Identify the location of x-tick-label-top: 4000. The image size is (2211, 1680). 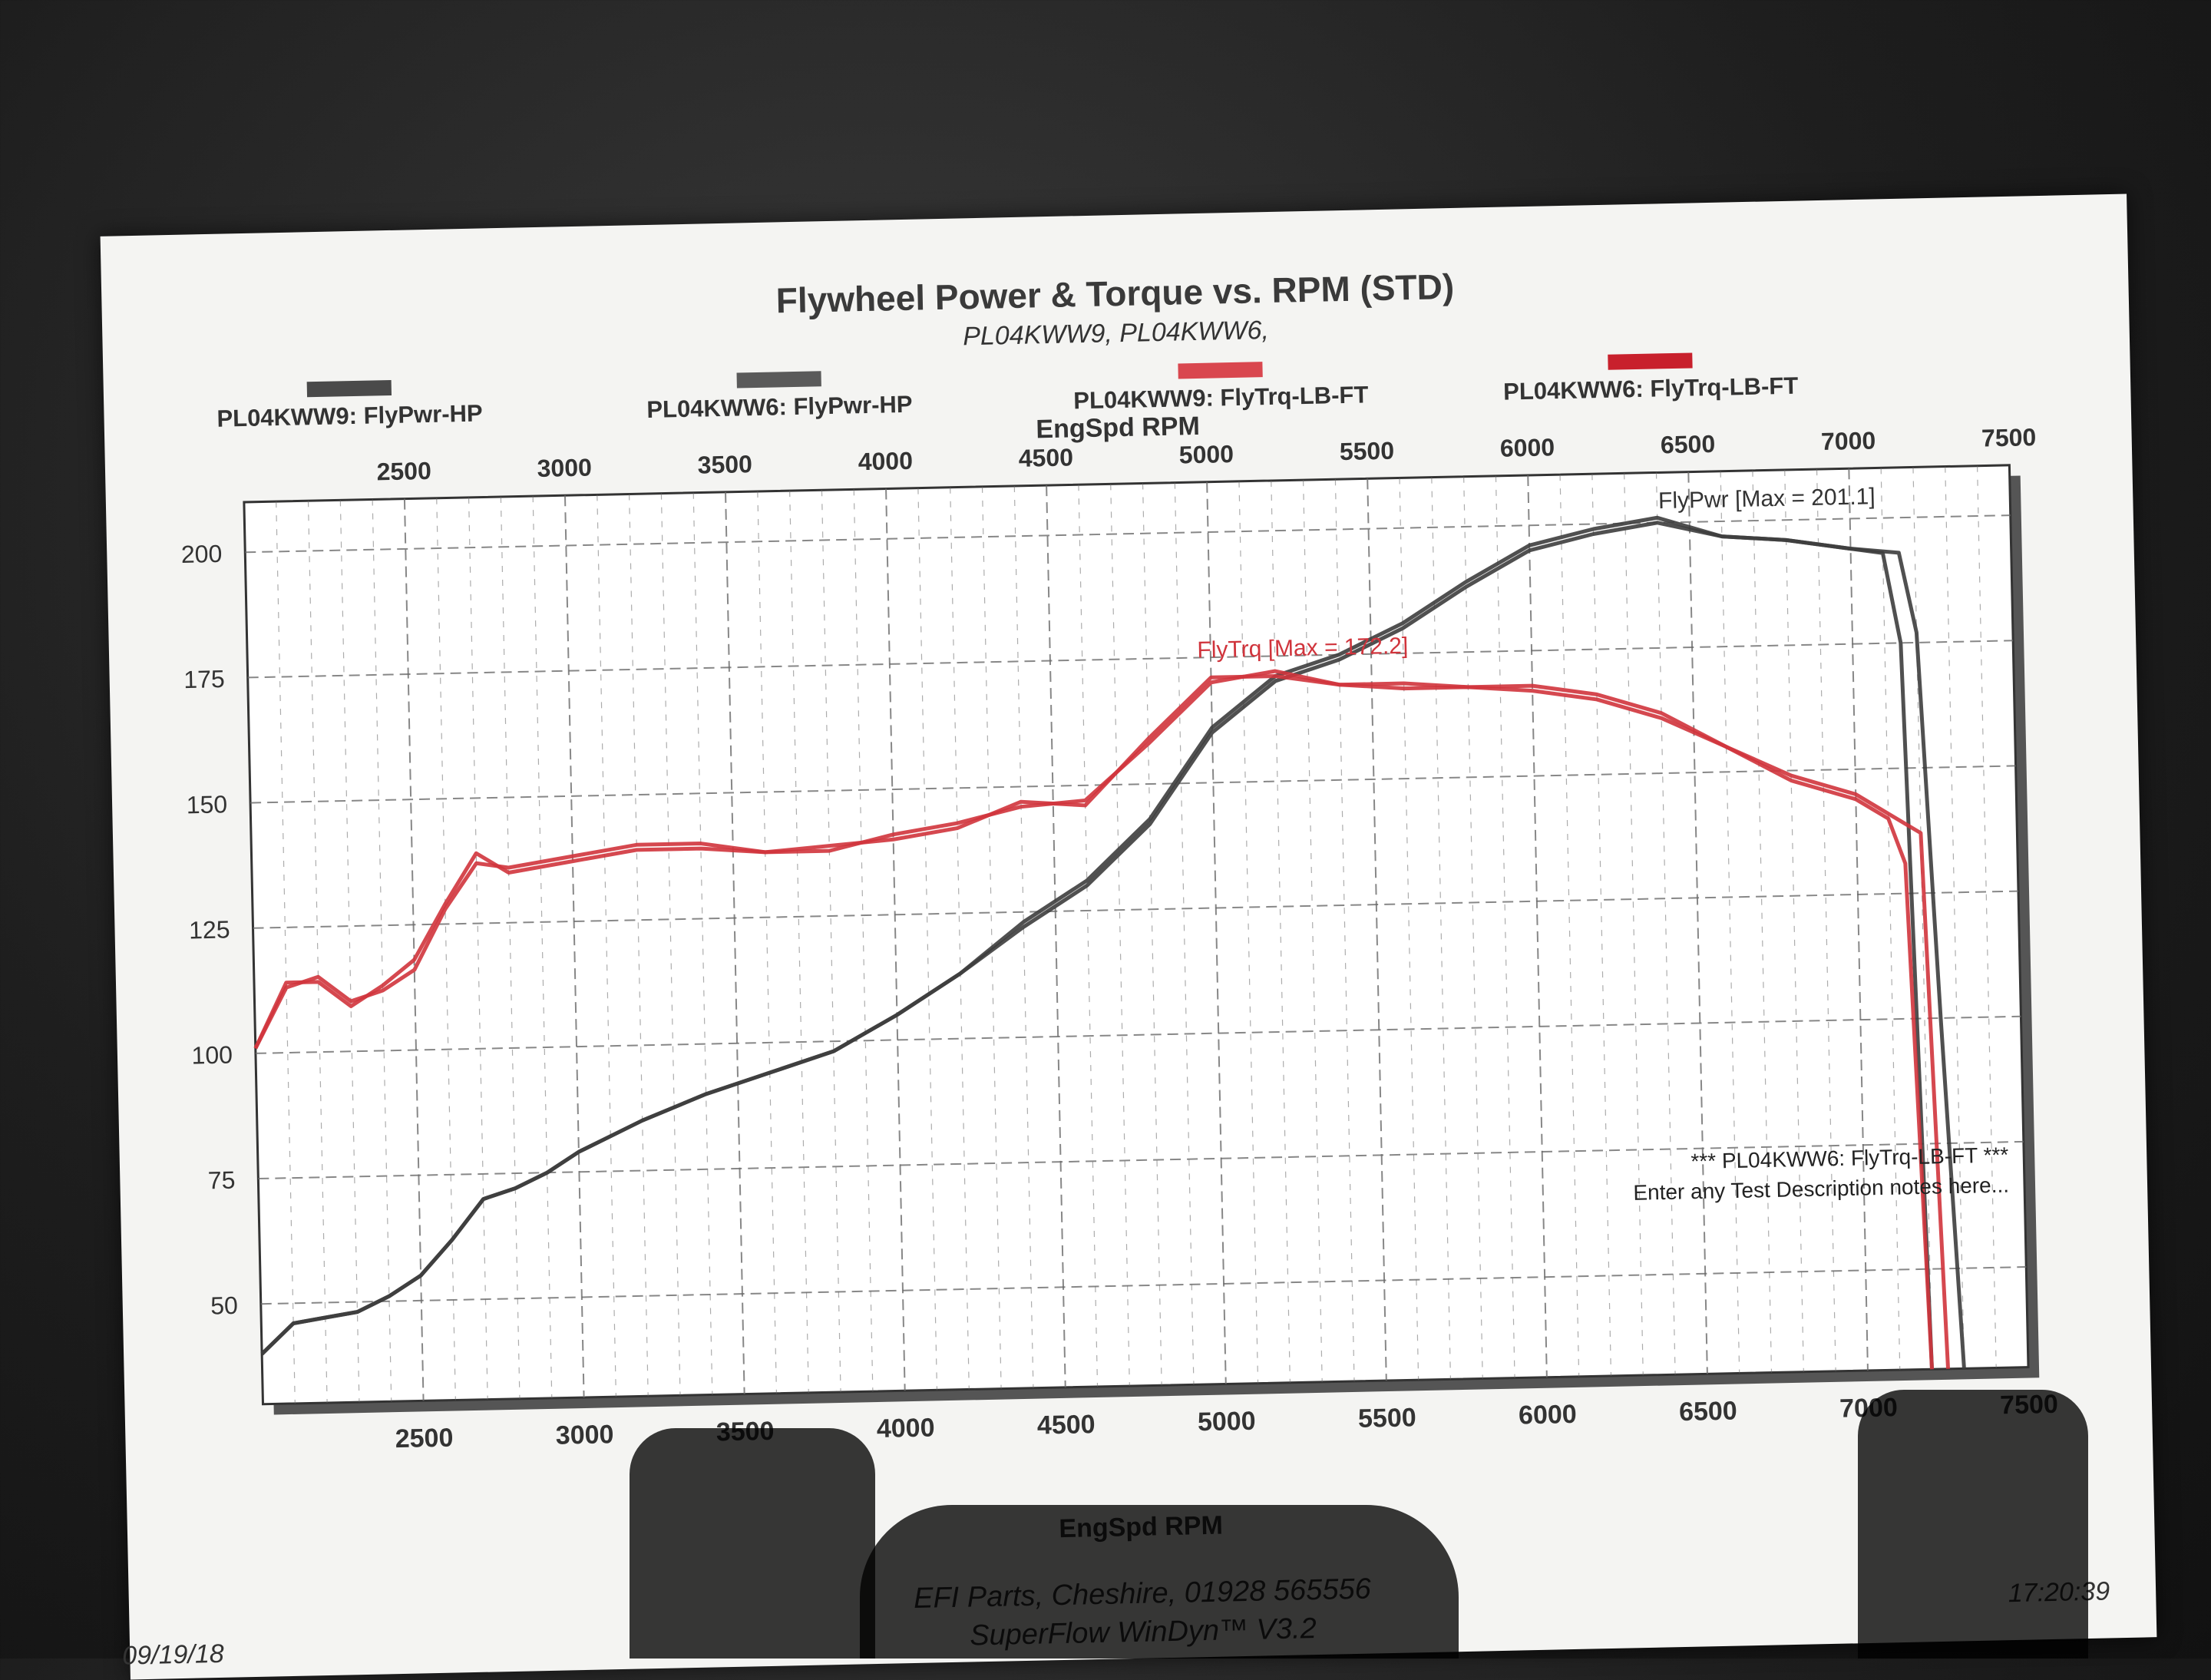
(886, 461).